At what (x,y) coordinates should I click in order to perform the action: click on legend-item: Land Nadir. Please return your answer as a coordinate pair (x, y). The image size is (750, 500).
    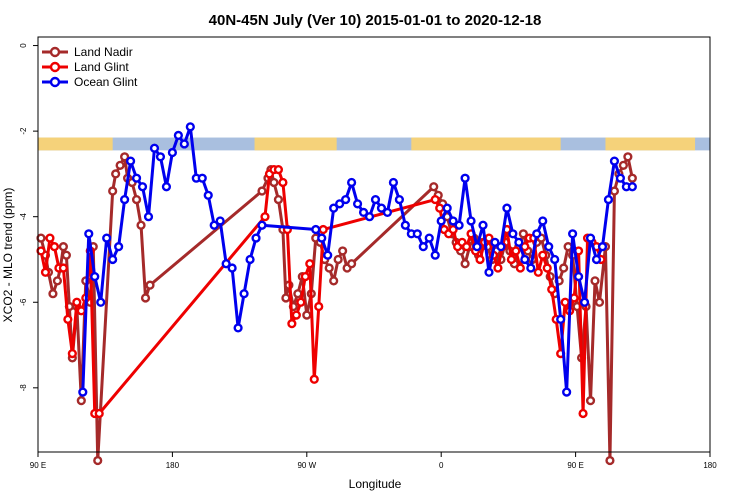
    Looking at the image, I should click on (87, 52).